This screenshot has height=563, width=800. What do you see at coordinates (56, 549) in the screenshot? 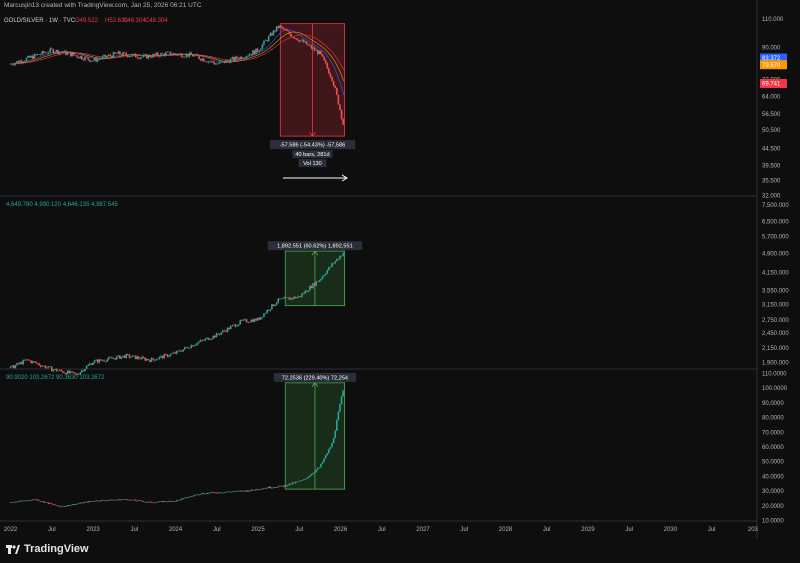
I see `brand-name: TradingView` at bounding box center [56, 549].